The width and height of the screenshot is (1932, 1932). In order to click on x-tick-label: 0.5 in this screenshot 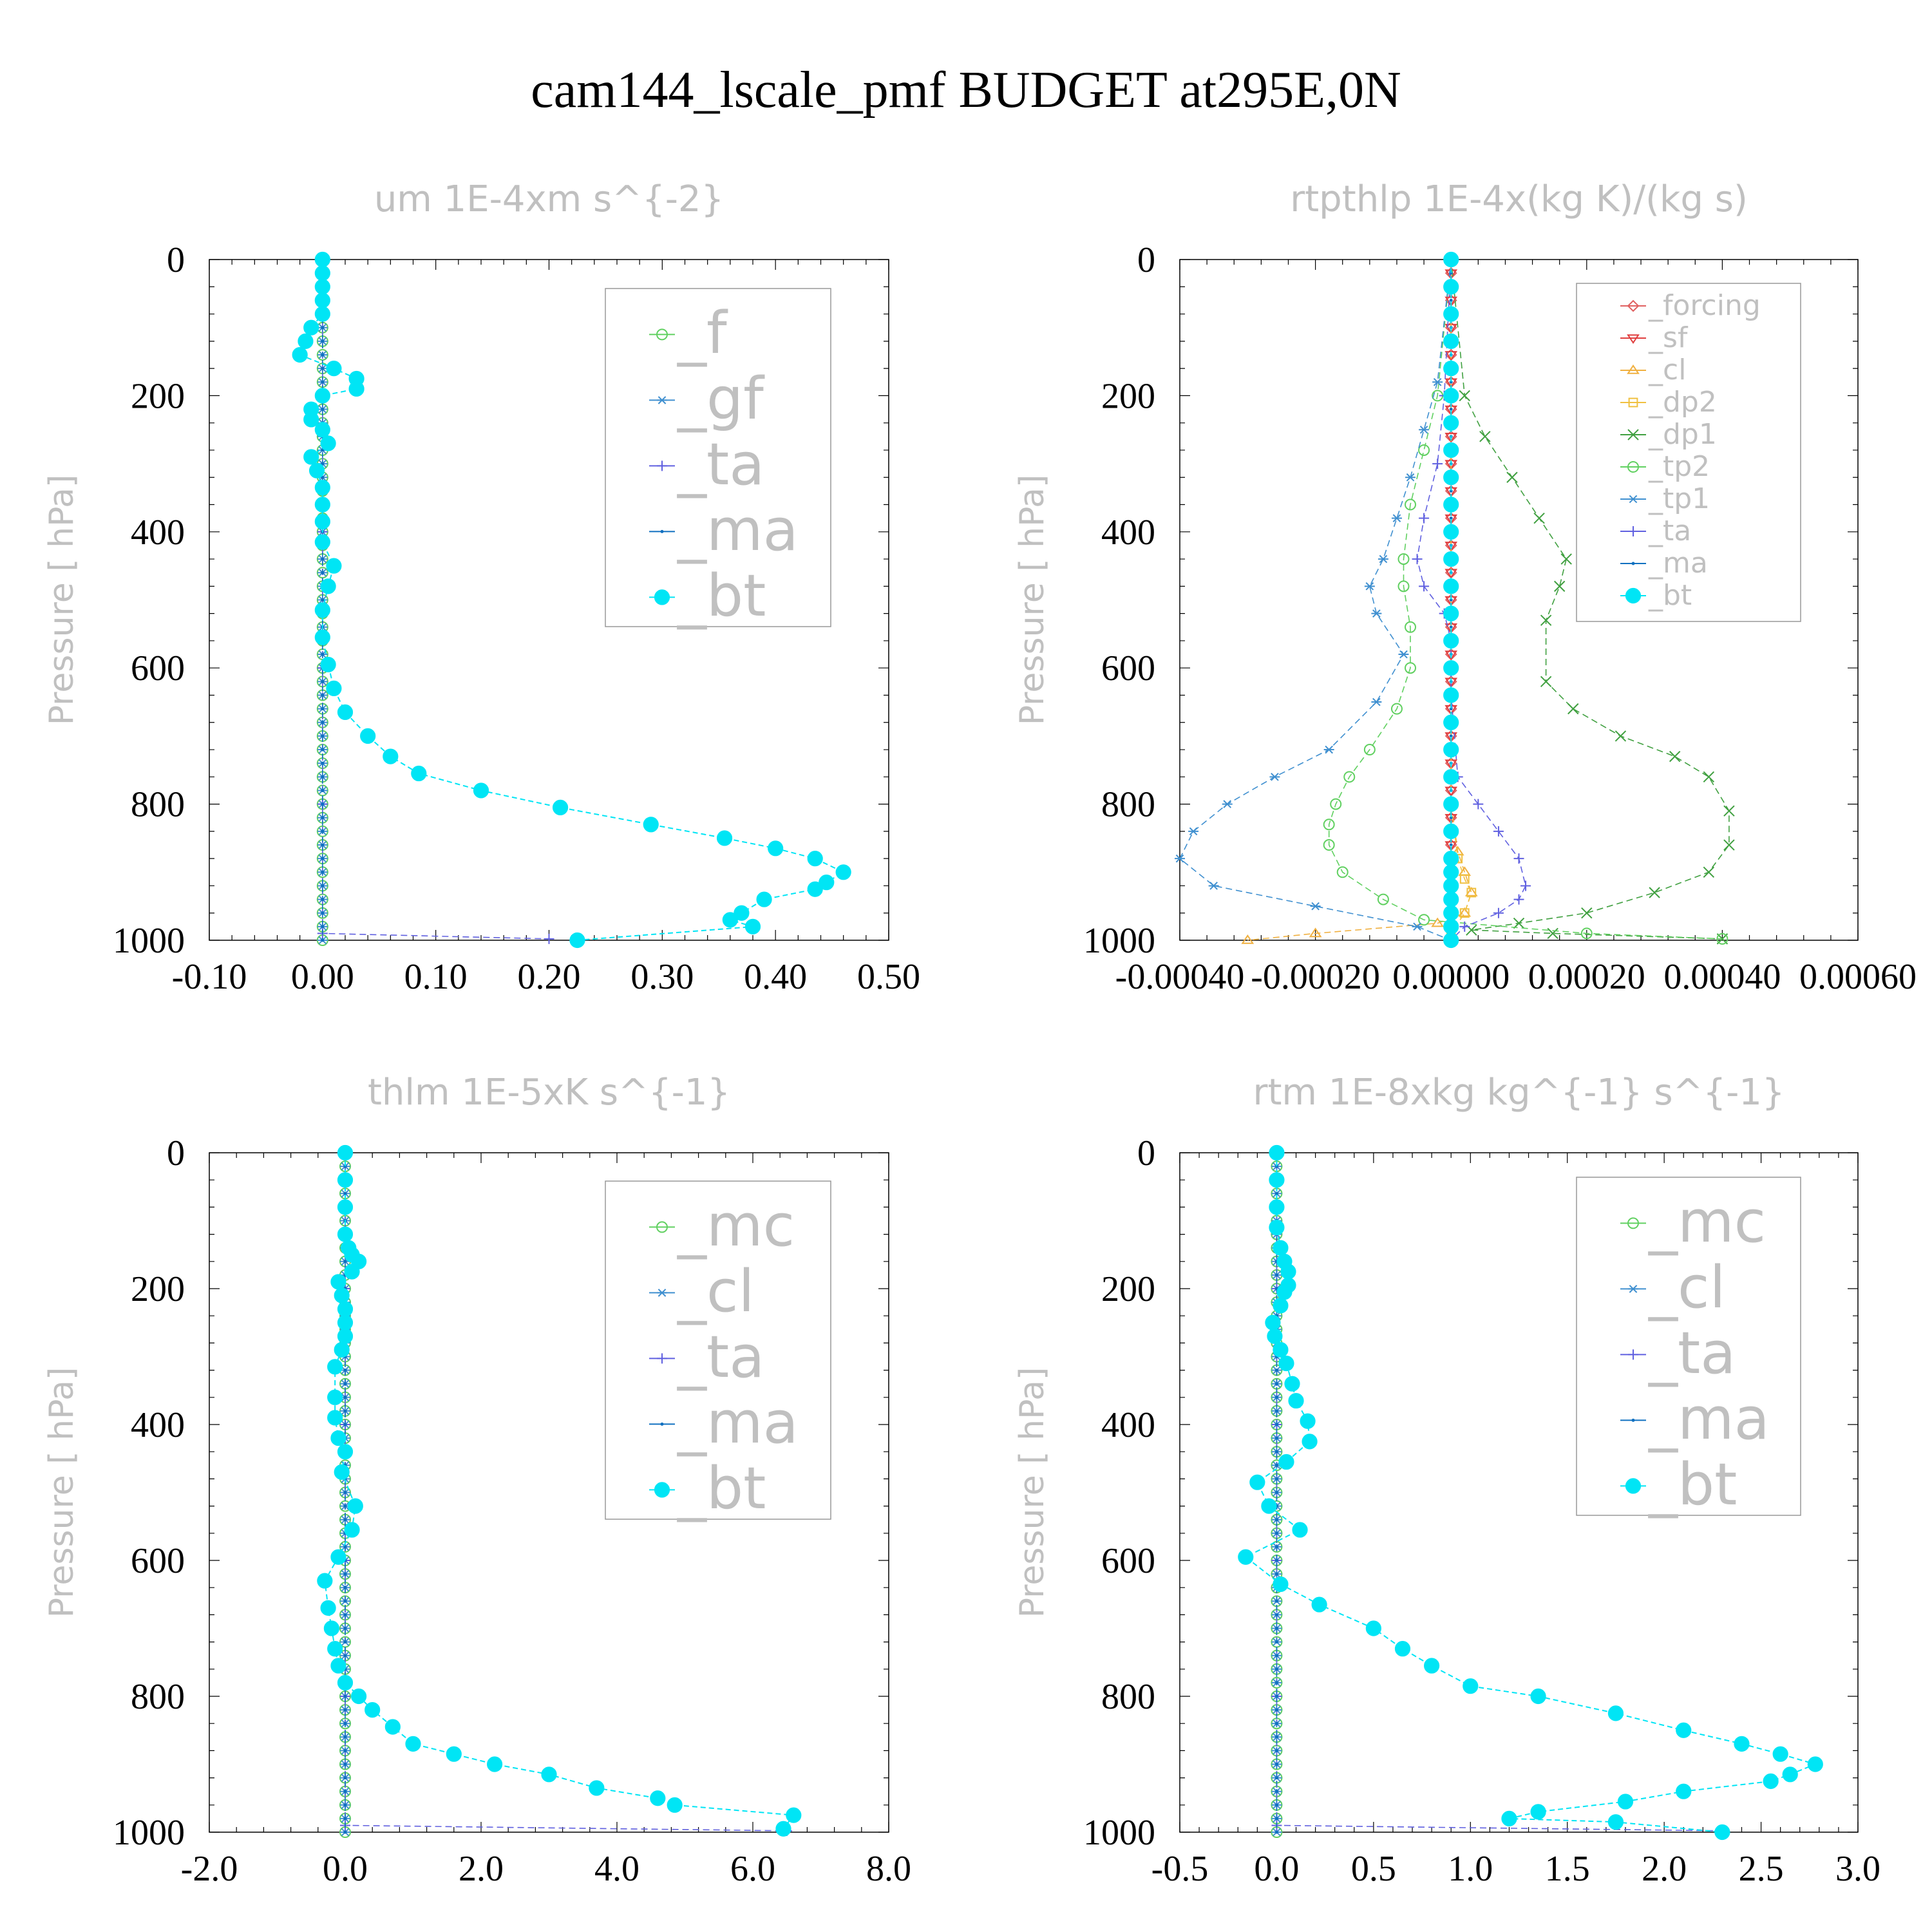, I will do `click(1374, 1869)`.